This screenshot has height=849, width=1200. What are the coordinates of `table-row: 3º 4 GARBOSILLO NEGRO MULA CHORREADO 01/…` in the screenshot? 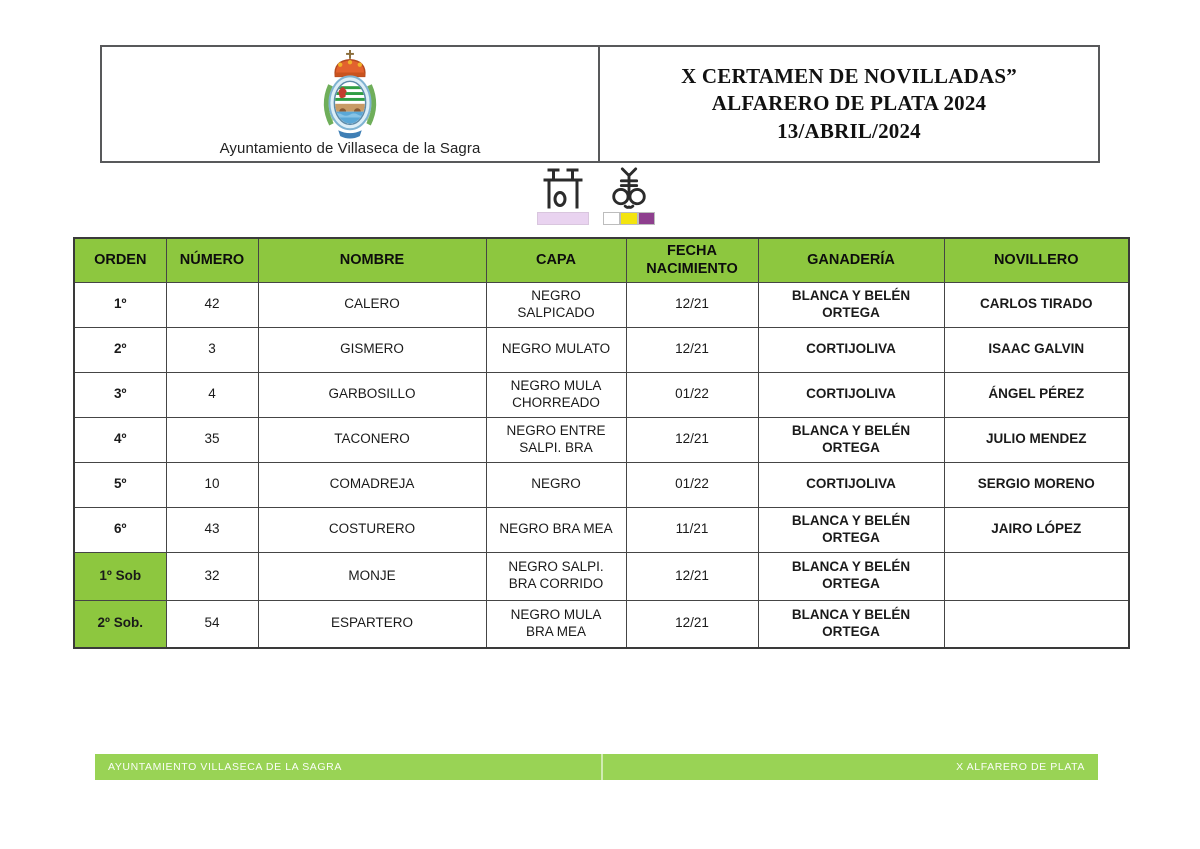 It's located at (601, 394).